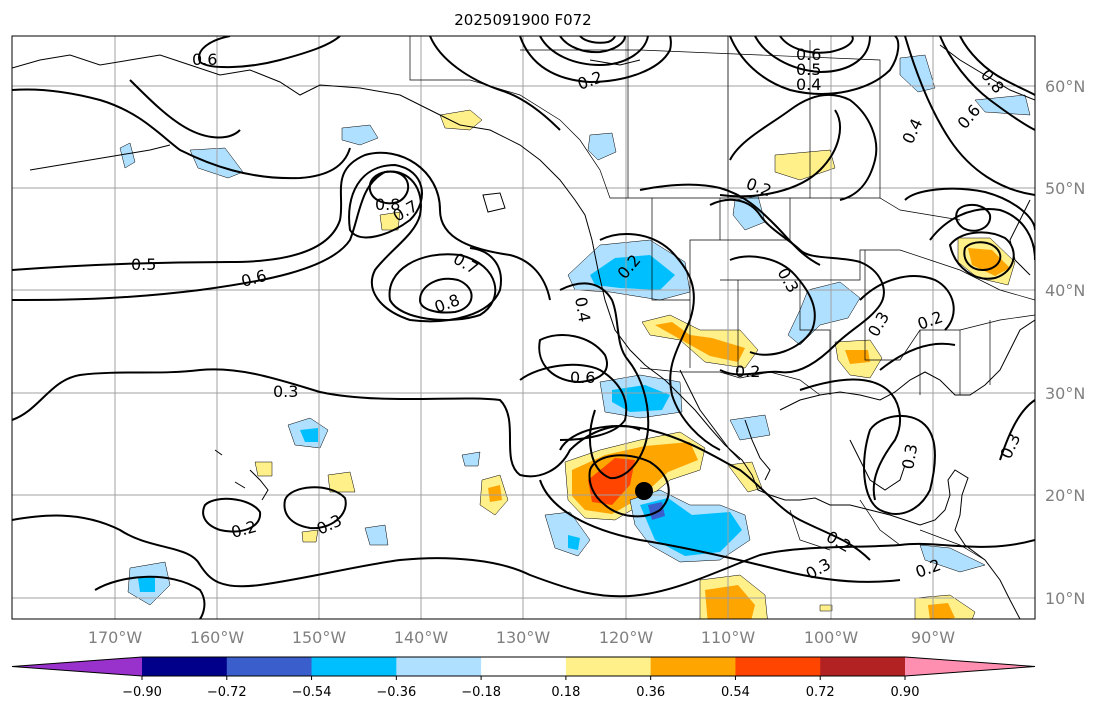 This screenshot has height=712, width=1105. I want to click on shade-red-patch, so click(611, 481).